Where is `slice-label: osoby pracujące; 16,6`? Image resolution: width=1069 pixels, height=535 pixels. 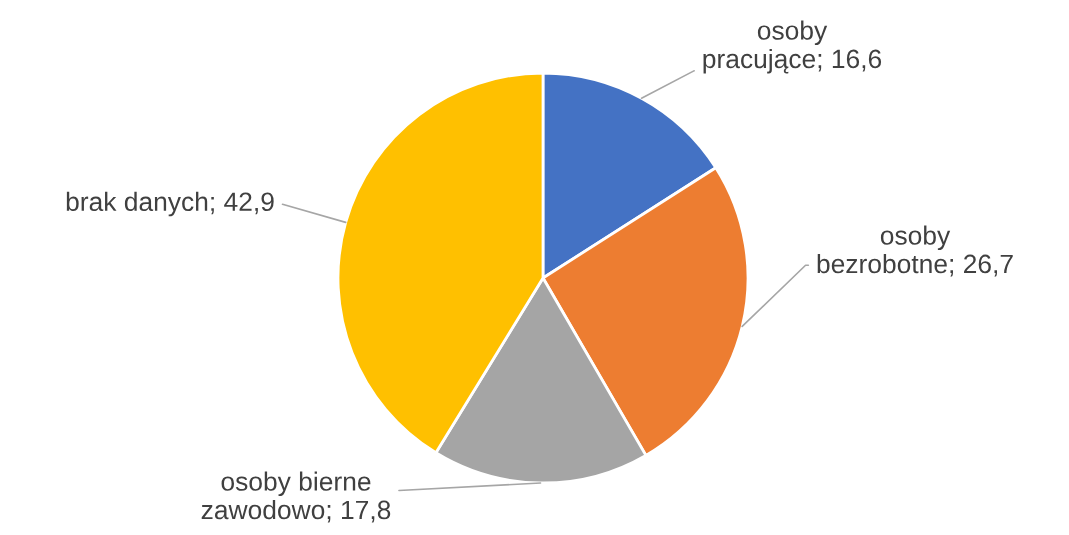
slice-label: osoby pracujące; 16,6 is located at coordinates (792, 47).